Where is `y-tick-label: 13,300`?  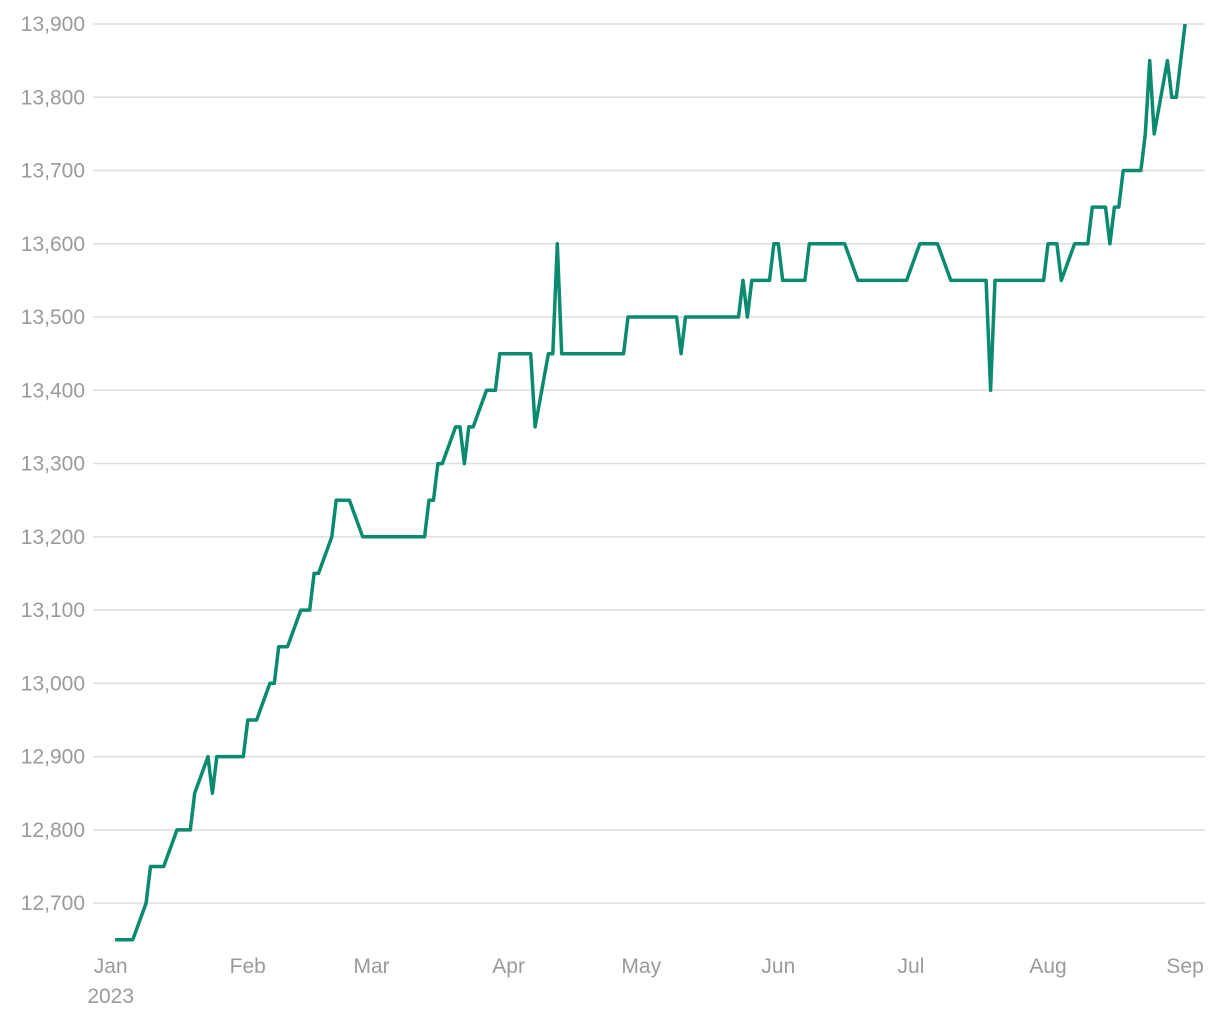 y-tick-label: 13,300 is located at coordinates (53, 464).